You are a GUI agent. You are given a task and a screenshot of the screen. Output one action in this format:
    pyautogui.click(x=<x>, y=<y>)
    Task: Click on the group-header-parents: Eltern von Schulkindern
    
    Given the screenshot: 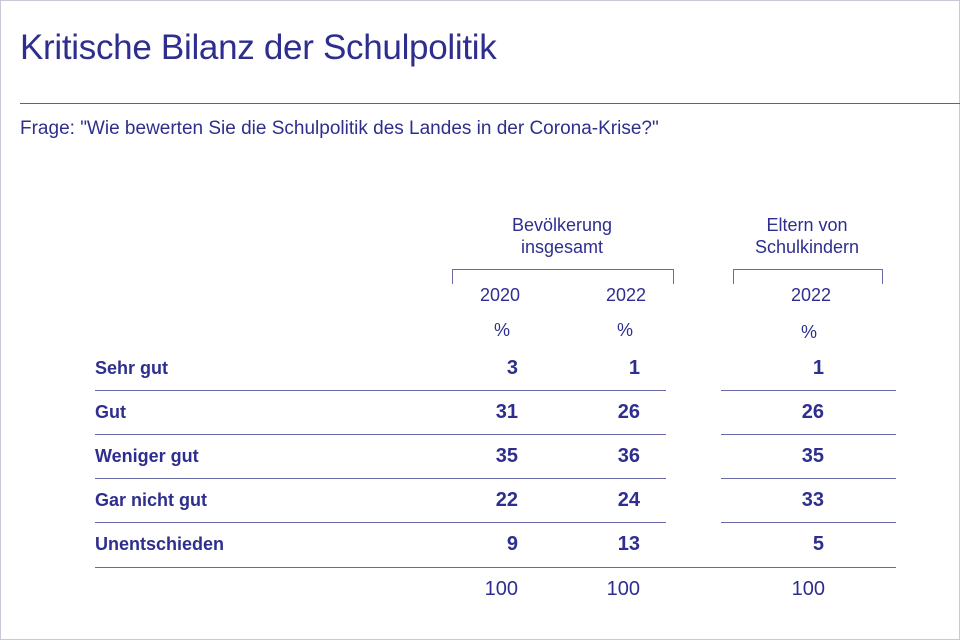 What is the action you would take?
    pyautogui.click(x=807, y=236)
    